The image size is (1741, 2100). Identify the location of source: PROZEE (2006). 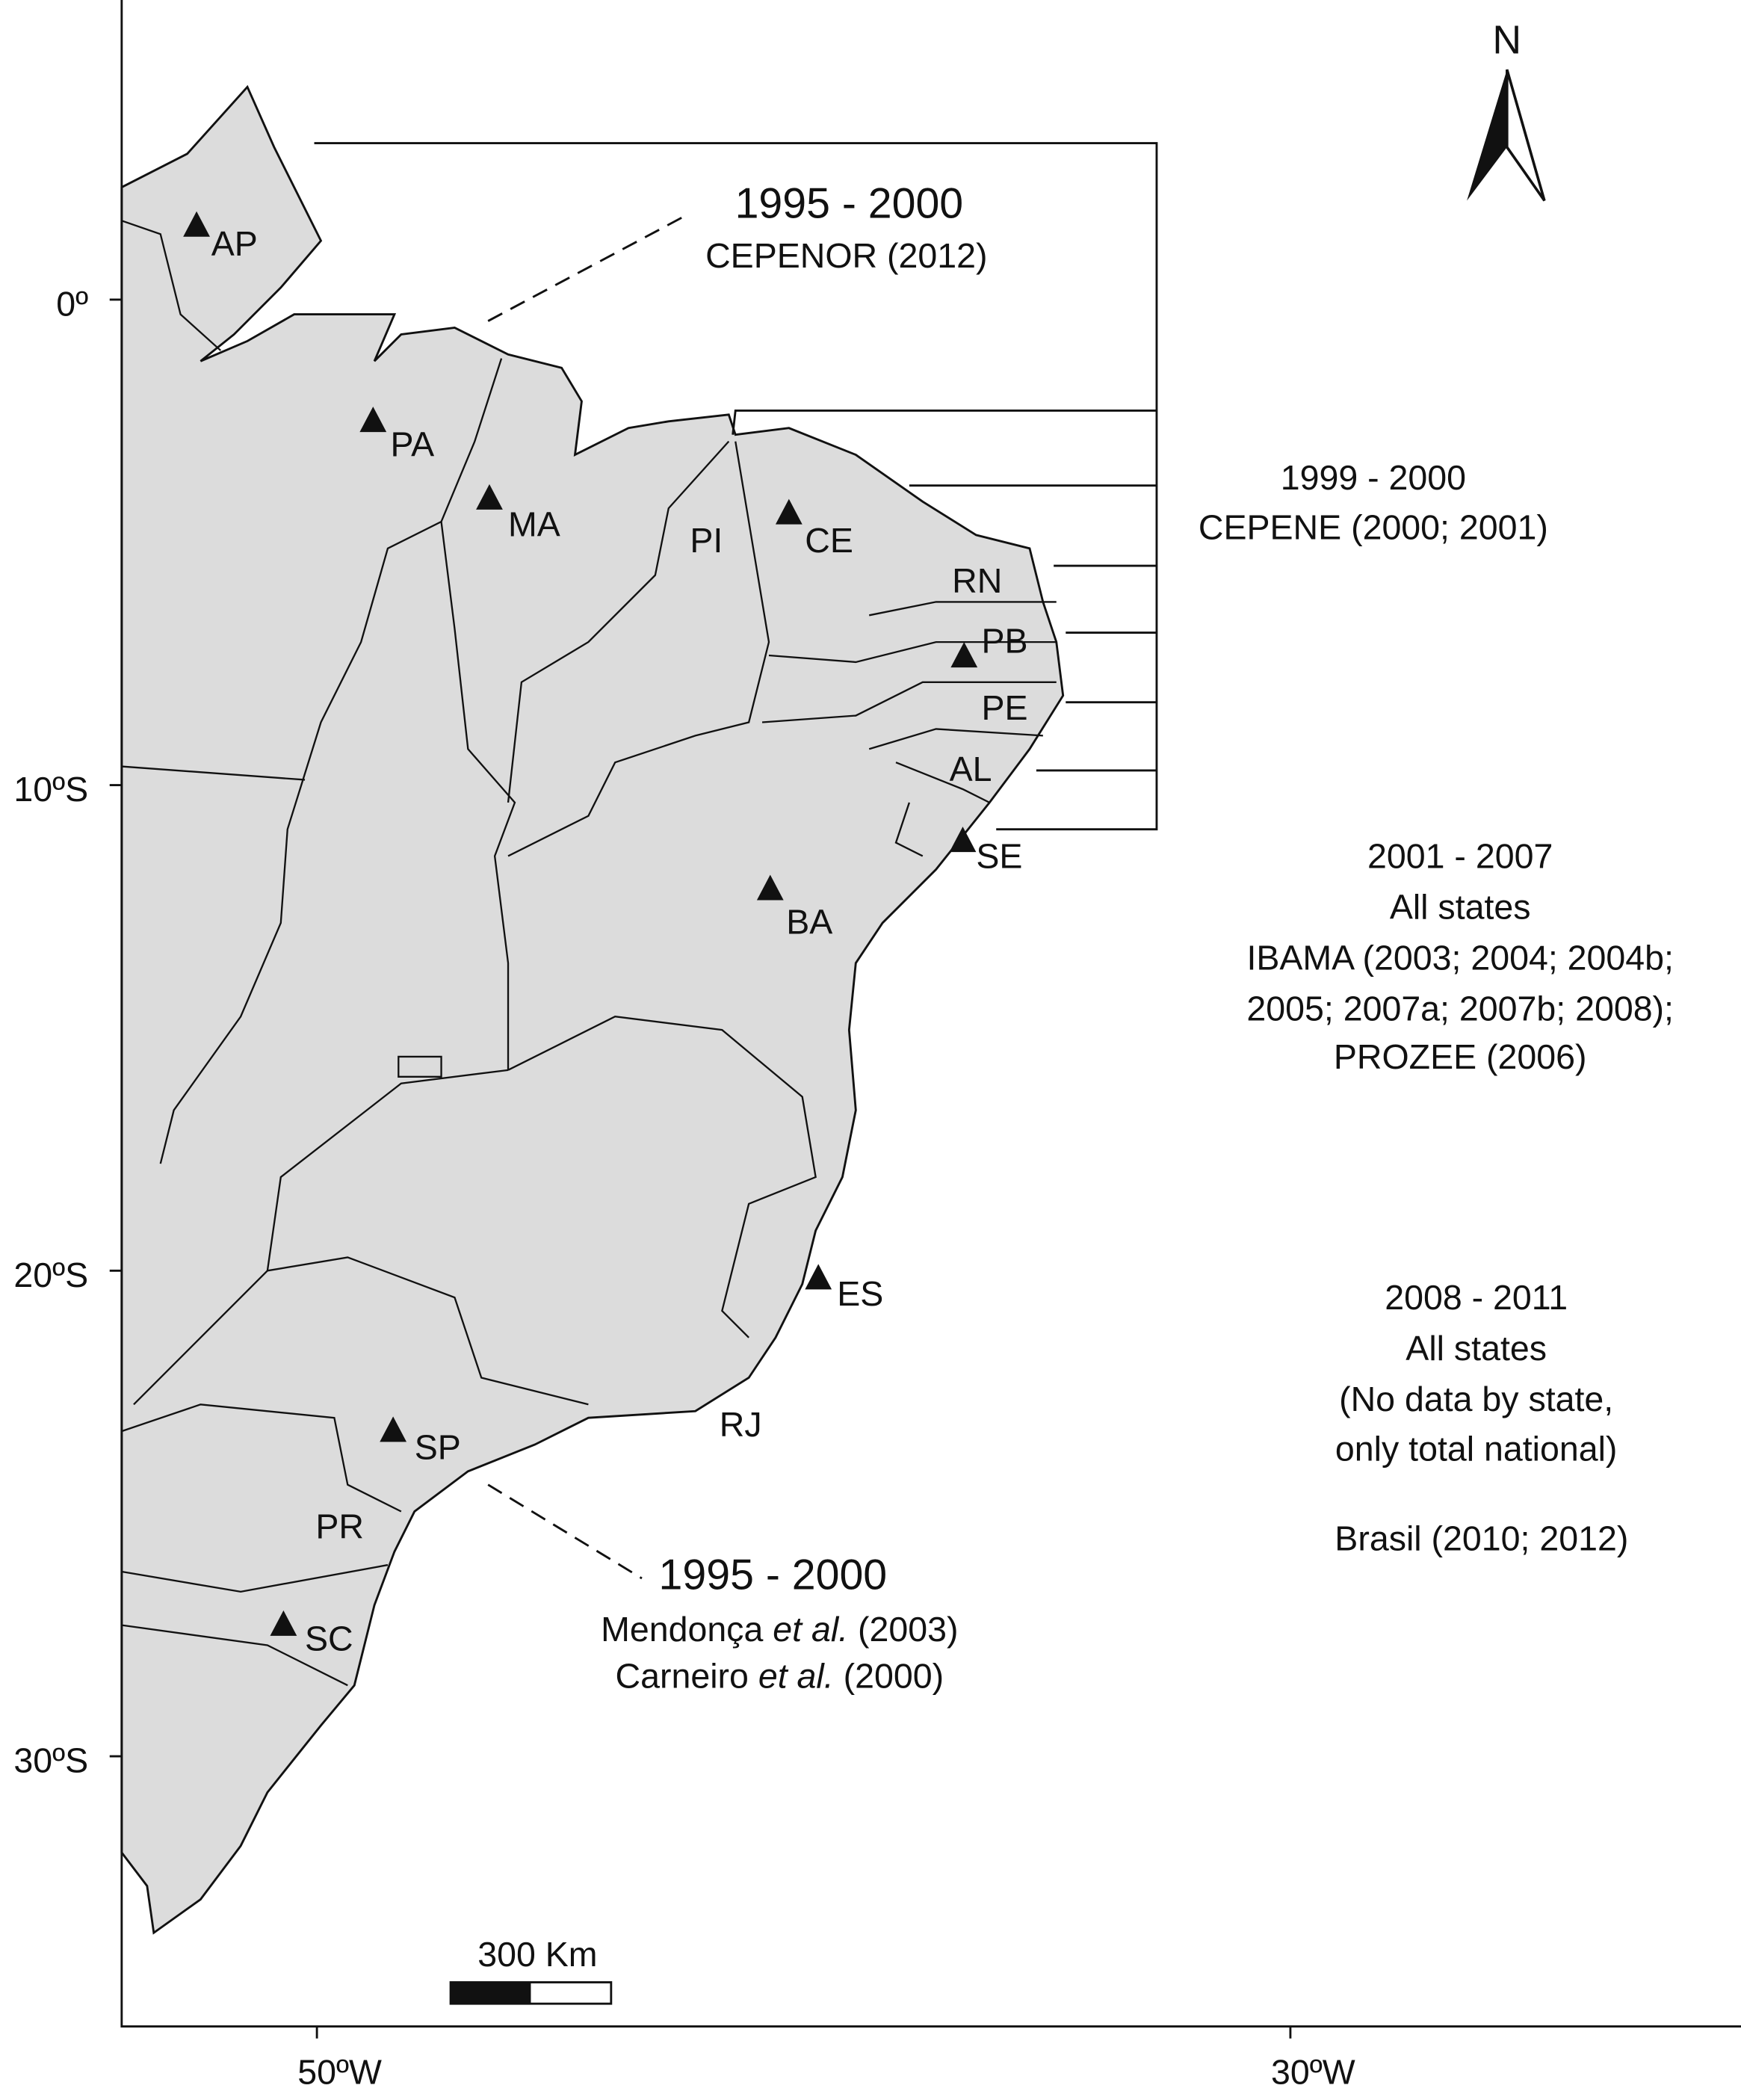
(1460, 1056).